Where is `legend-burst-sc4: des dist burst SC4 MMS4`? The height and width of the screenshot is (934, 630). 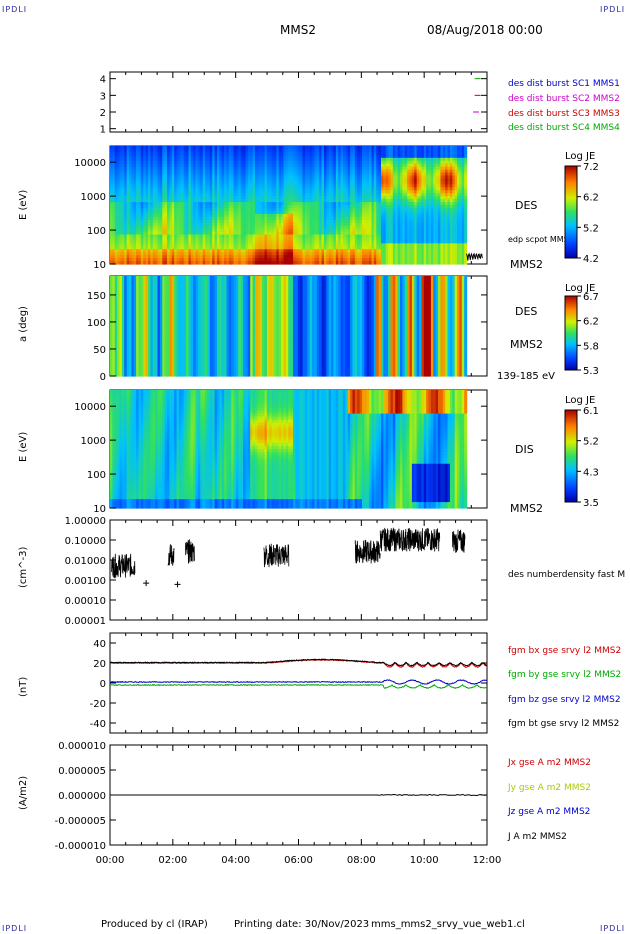
legend-burst-sc4: des dist burst SC4 MMS4 is located at coordinates (564, 128).